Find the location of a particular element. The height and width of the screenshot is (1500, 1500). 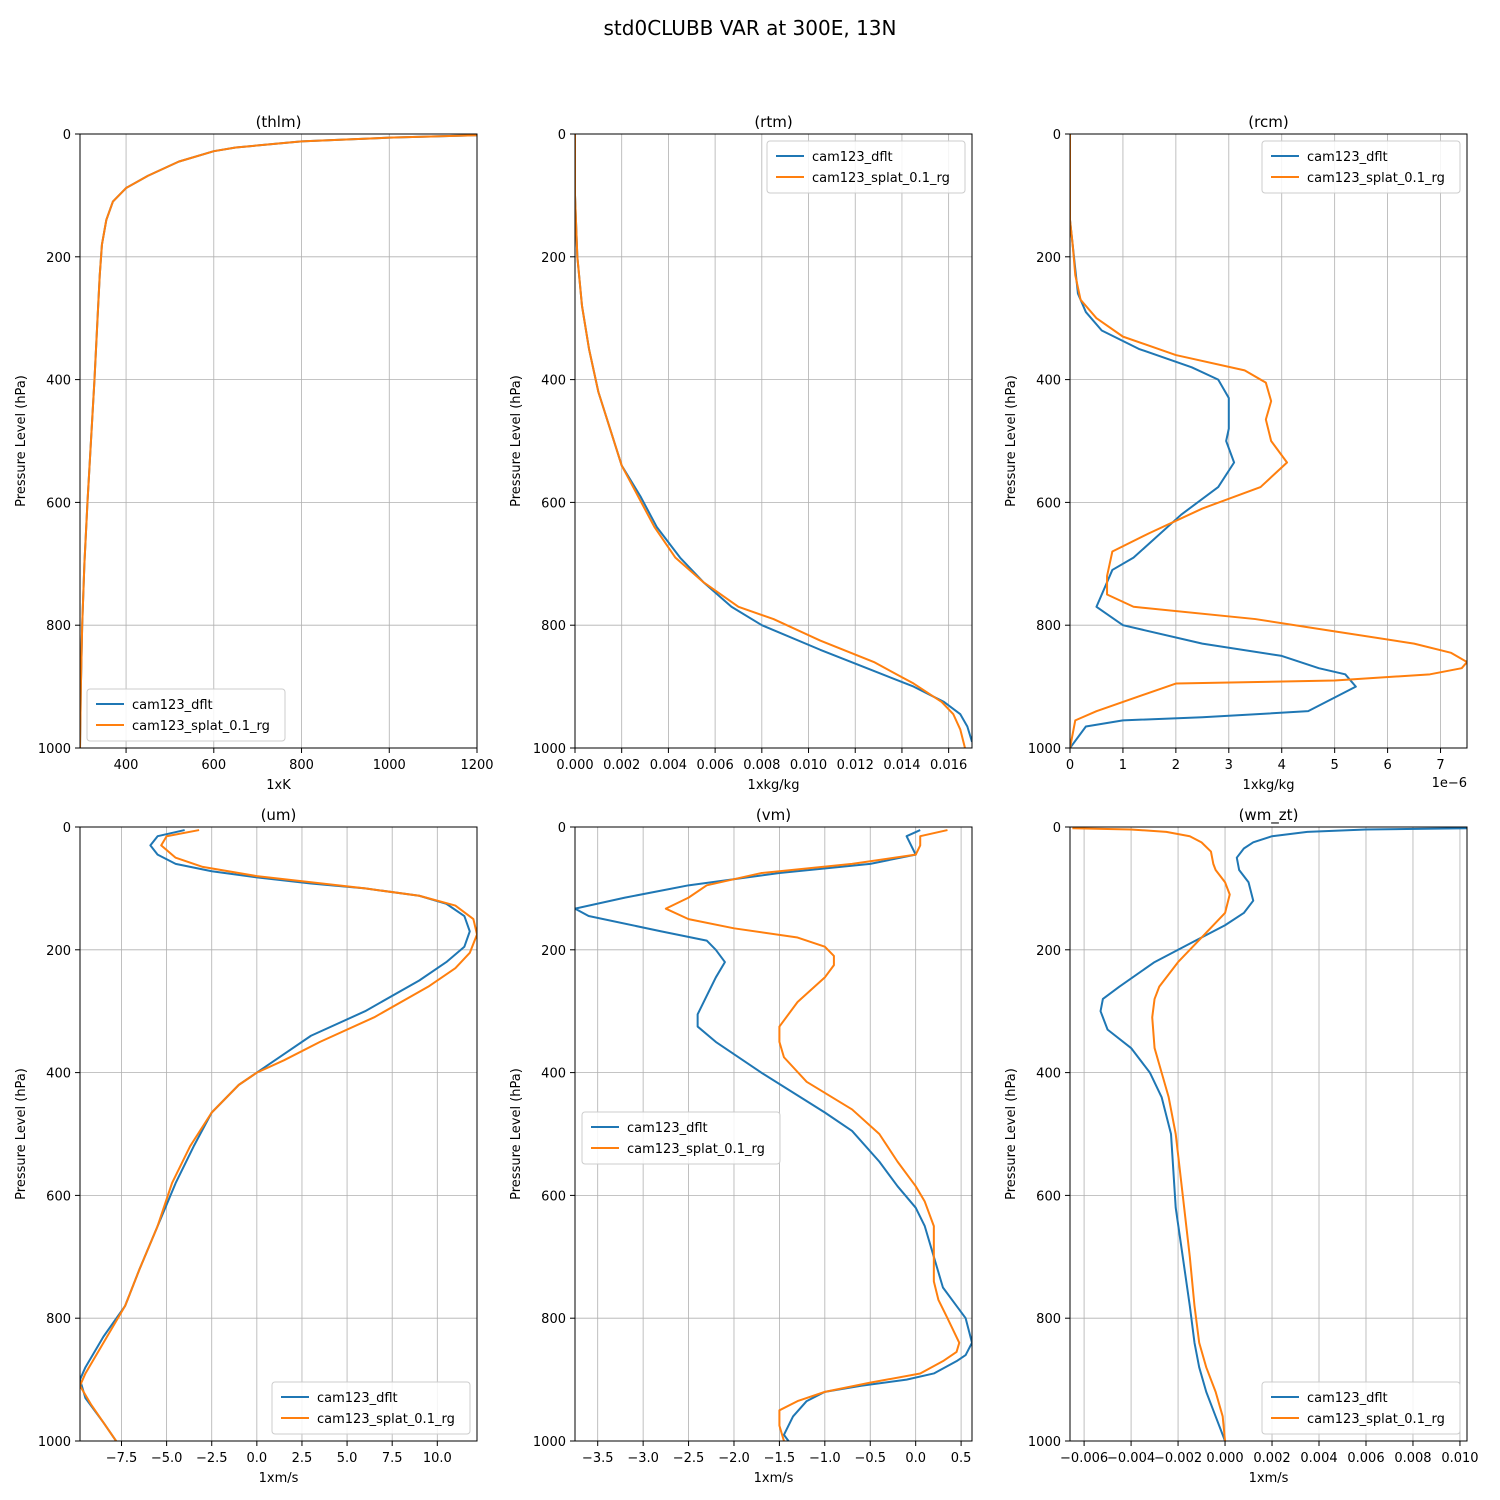

chart-5-legend: cam123_dflt cam123_splat_0.1_rg is located at coordinates (681, 1138).